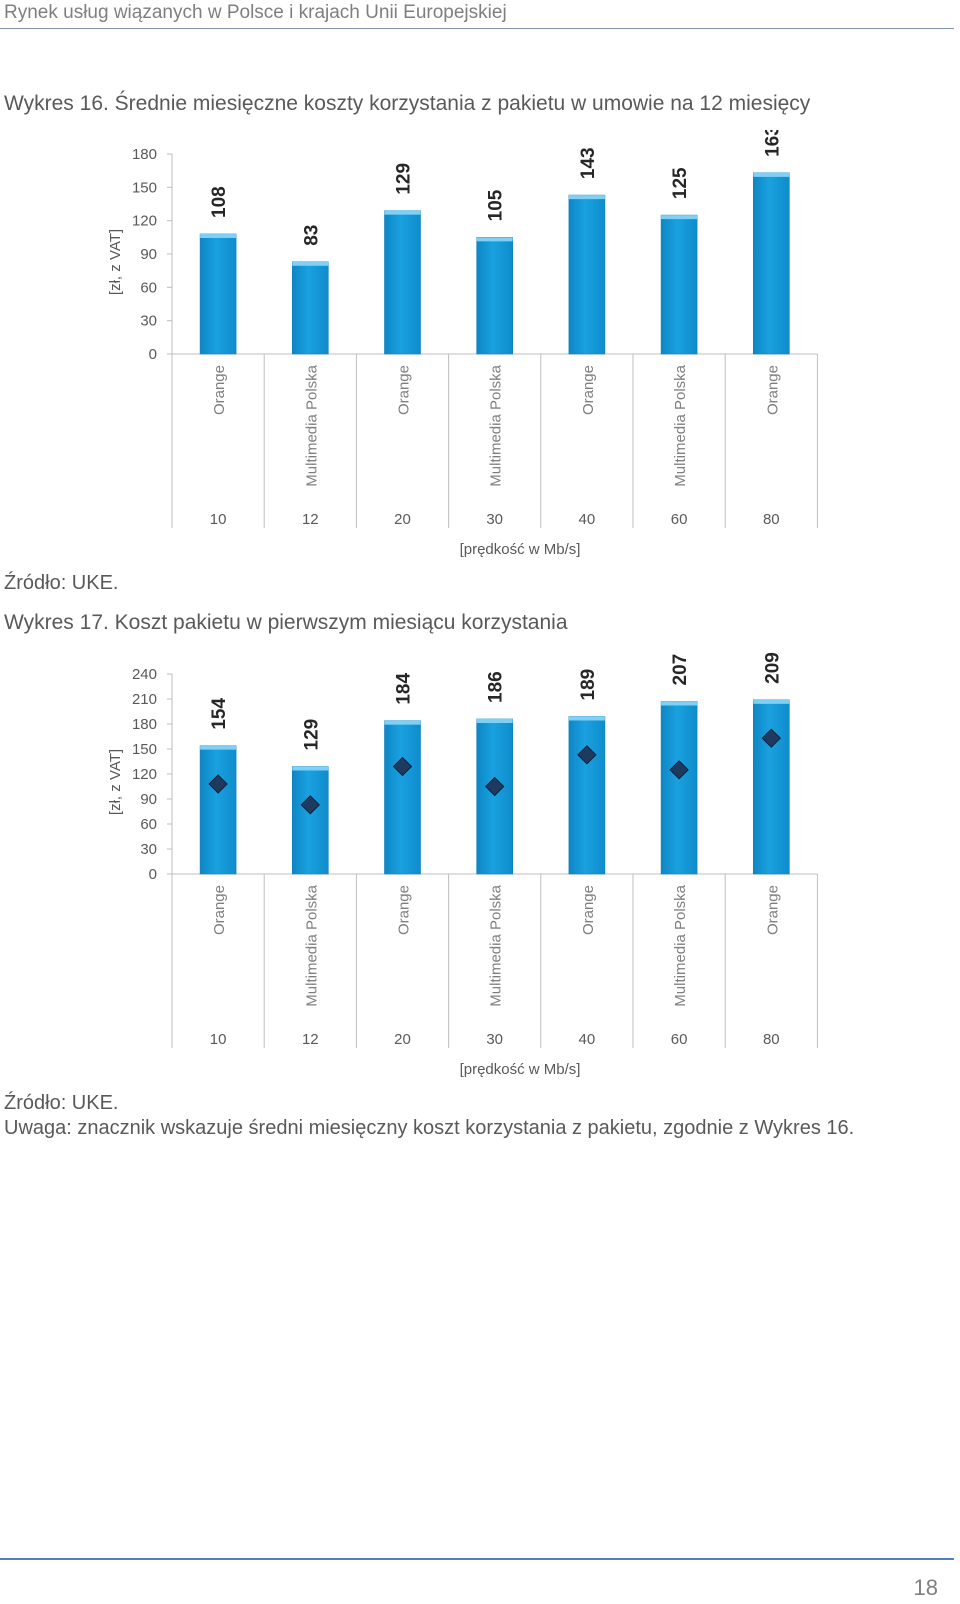 Image resolution: width=960 pixels, height=1604 pixels. I want to click on chart2-y-tick-label: 210, so click(144, 699).